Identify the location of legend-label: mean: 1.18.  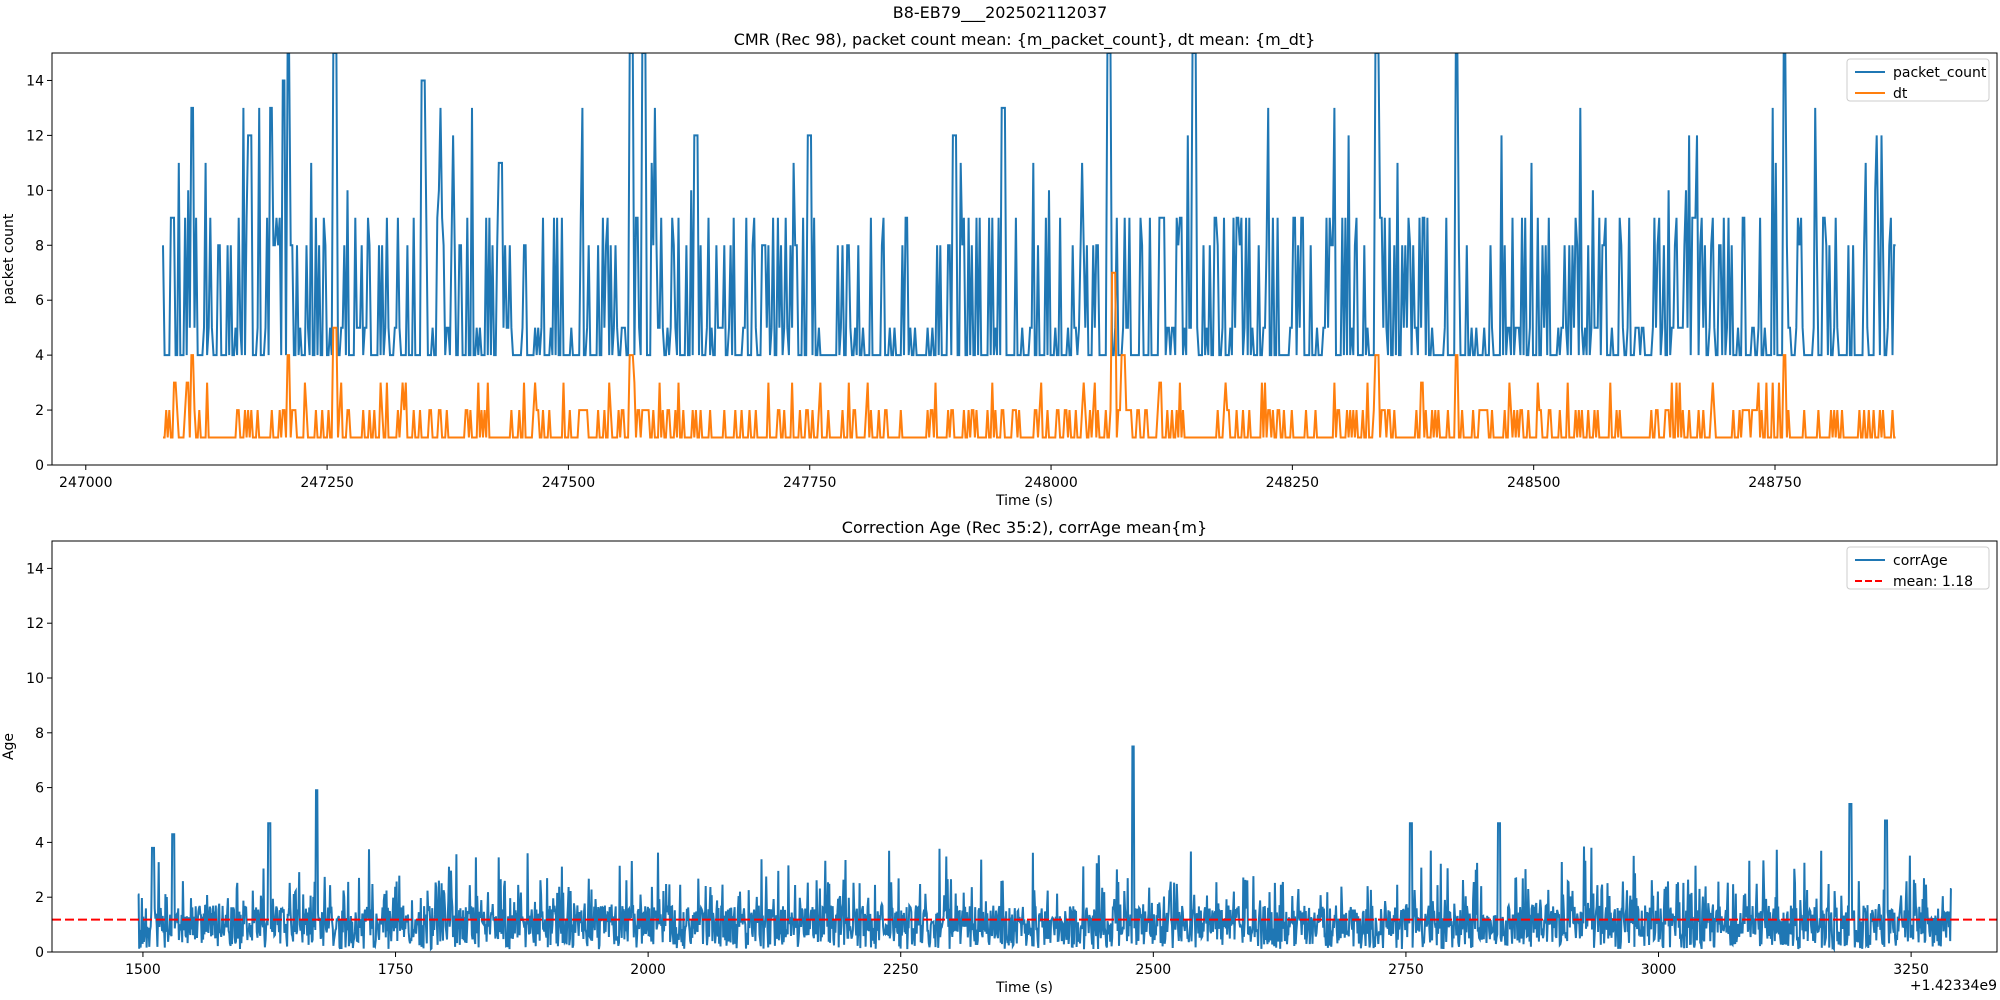
(1933, 582).